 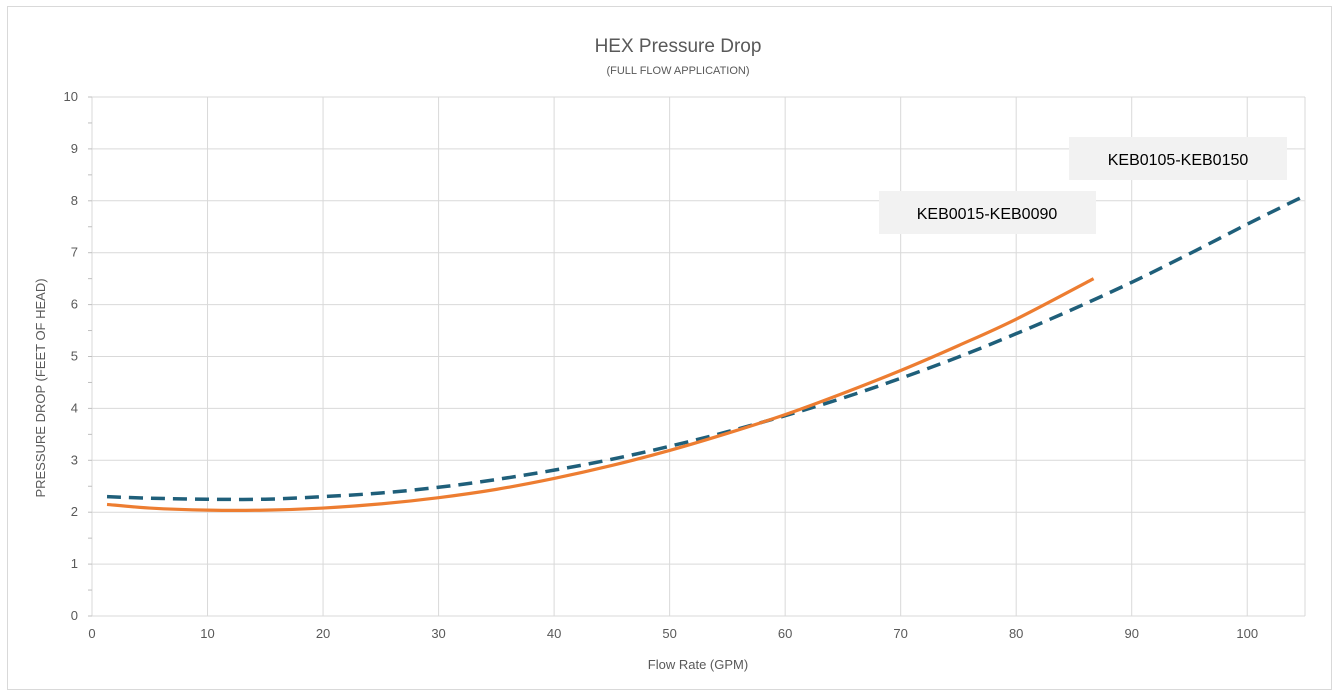 I want to click on x-axis-ticks: 0 10 20 30 40 50 60 70 80 90 100, so click(x=673, y=633).